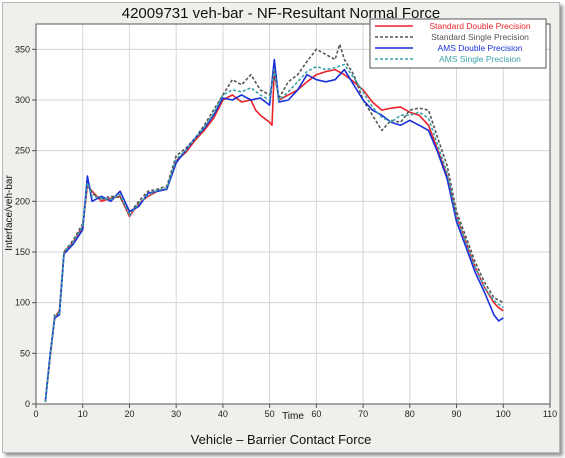 This screenshot has width=565, height=458. I want to click on y-tick-label: 50, so click(25, 353).